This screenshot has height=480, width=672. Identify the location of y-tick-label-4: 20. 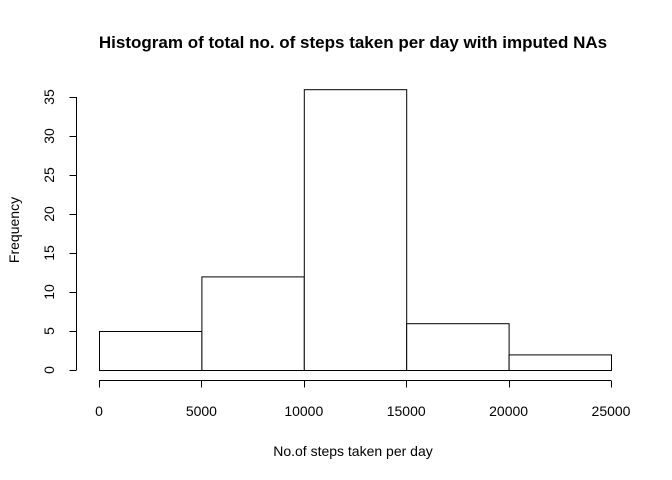
(49, 214).